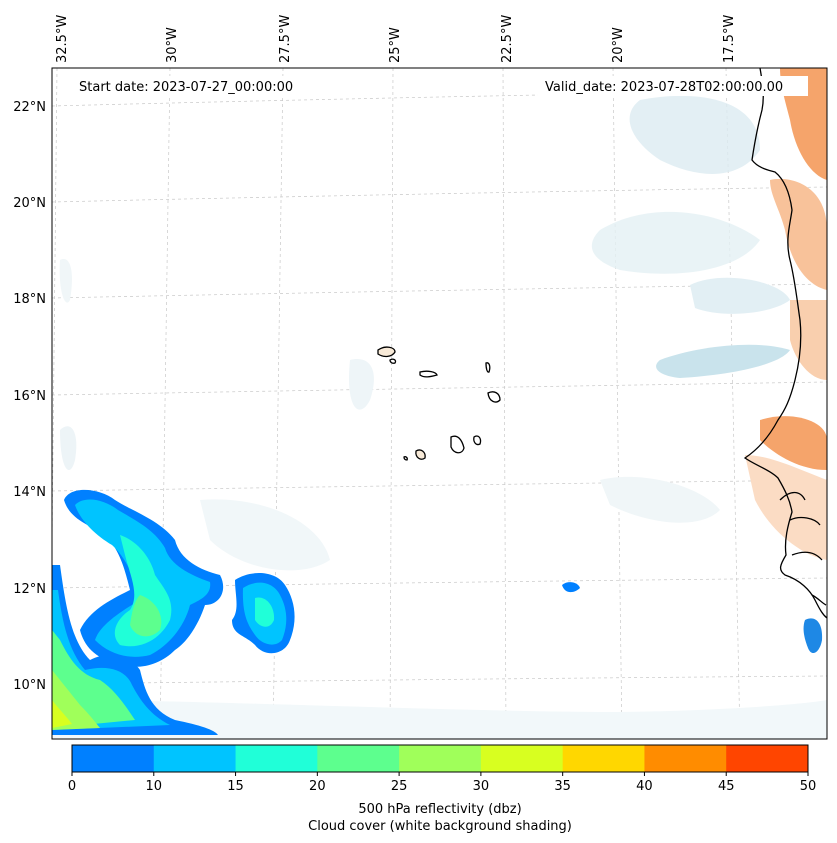 Image resolution: width=837 pixels, height=843 pixels. I want to click on lat-tick-label: 18°N, so click(29, 299).